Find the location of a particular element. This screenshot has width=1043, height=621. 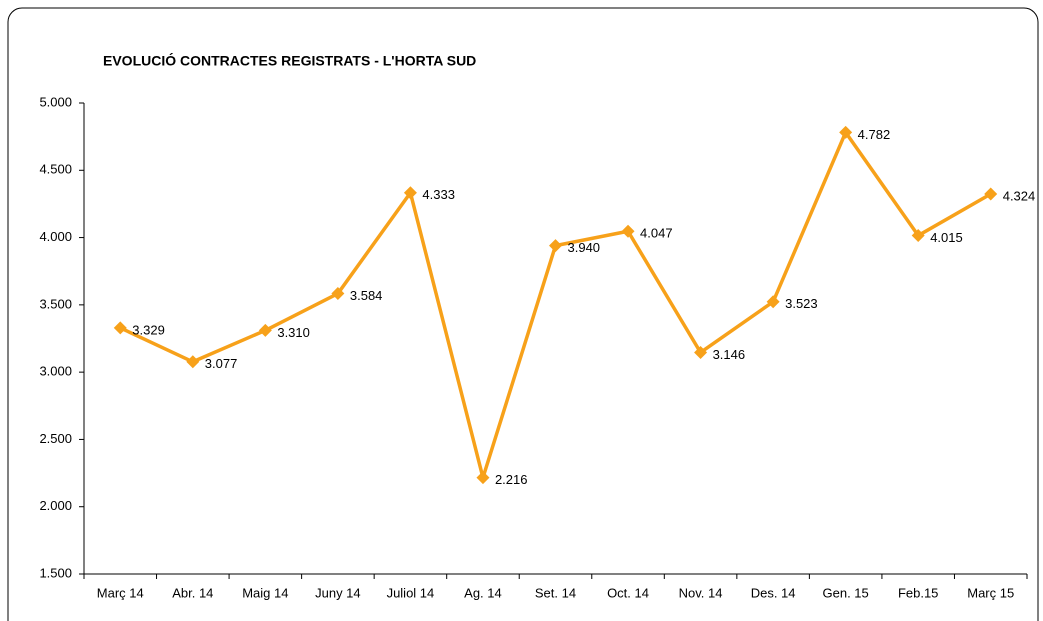

data-label: 2.216 is located at coordinates (511, 479).